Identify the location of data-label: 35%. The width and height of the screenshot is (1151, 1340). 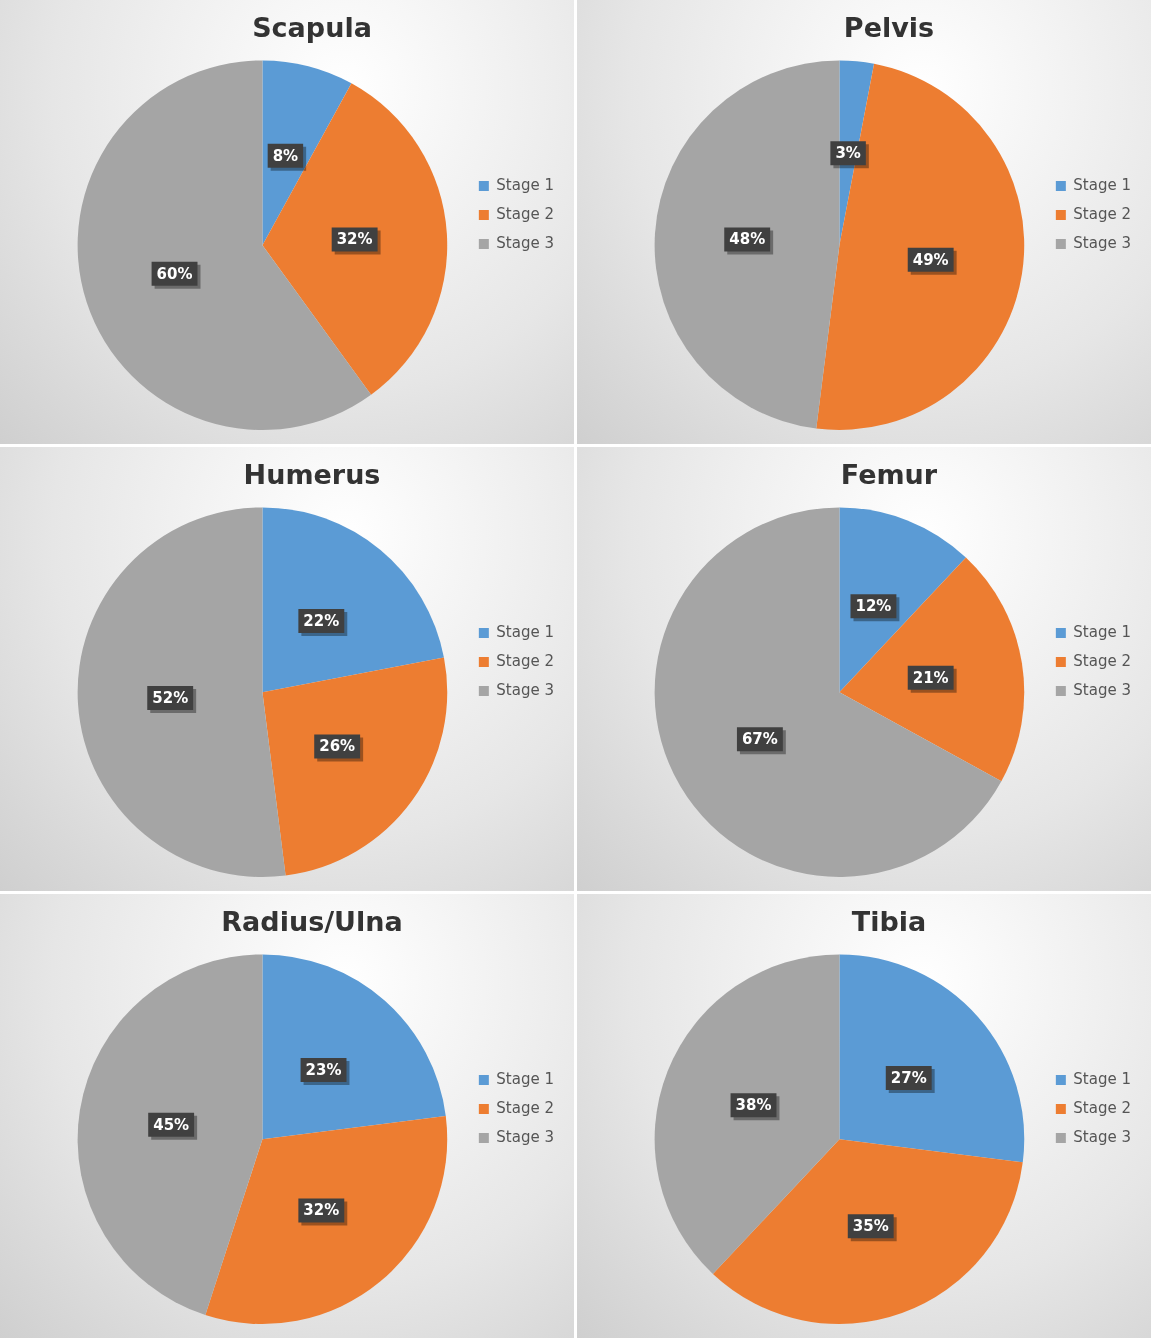
(870, 1226).